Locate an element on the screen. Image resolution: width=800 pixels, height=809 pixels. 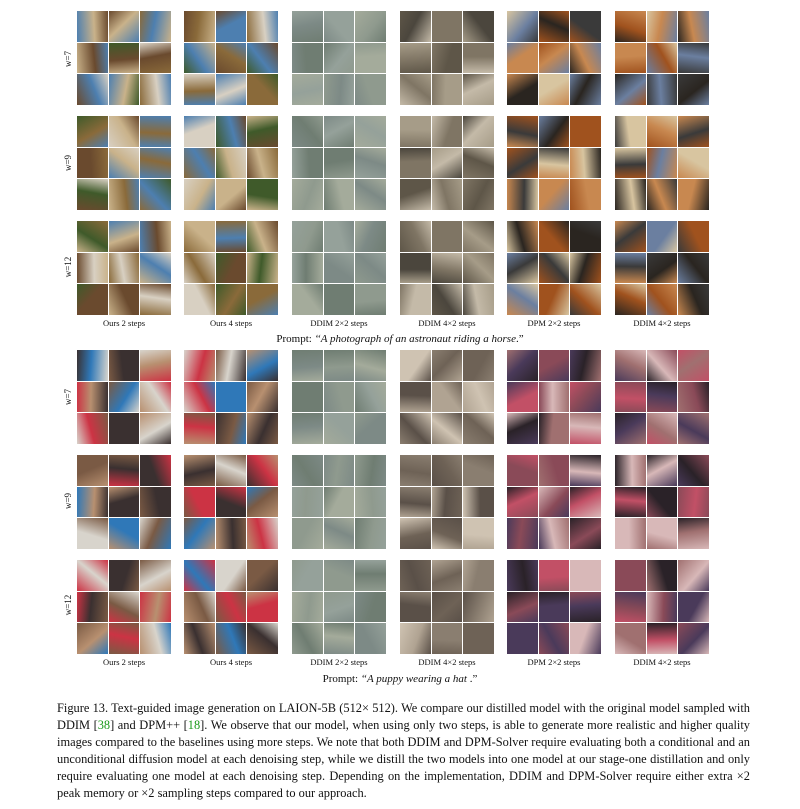
prompt-puppy: Prompt: “A puppy wearing a hat .” is located at coordinates (400, 679).